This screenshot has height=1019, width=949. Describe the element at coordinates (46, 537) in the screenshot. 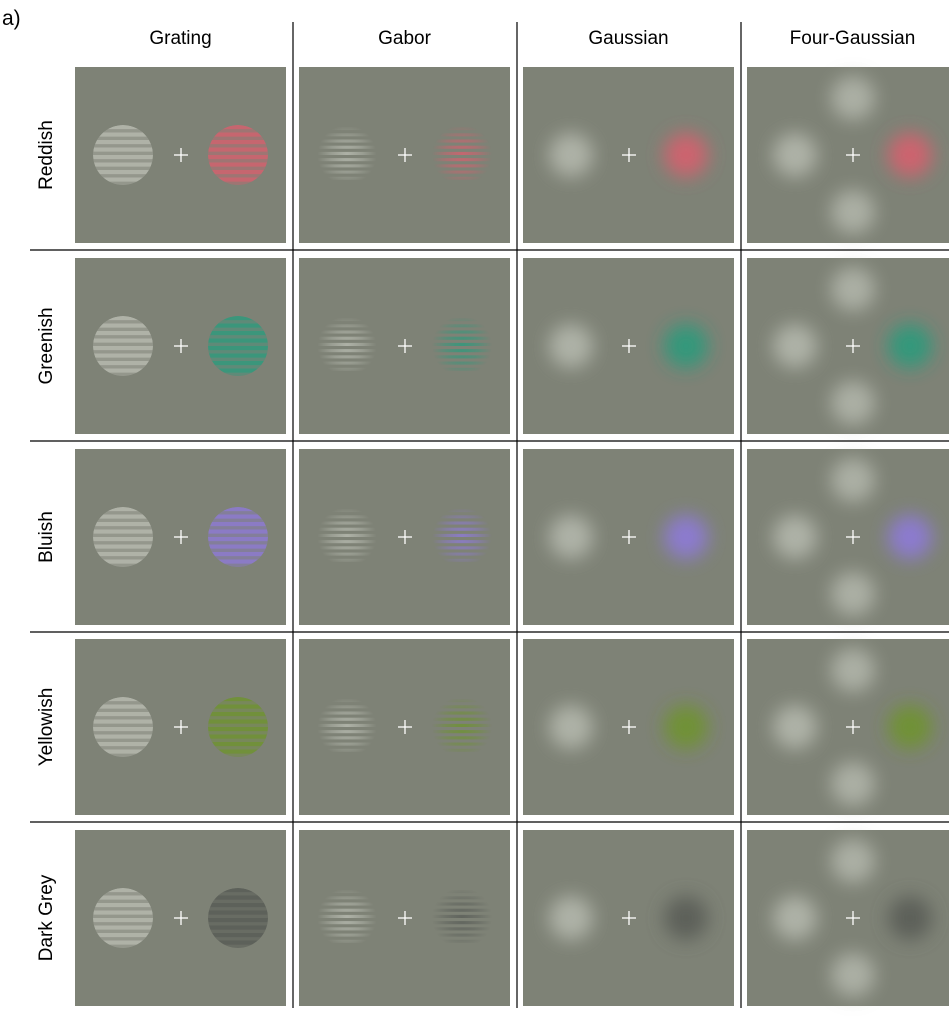

I see `row-label-bluish: Bluish` at that location.